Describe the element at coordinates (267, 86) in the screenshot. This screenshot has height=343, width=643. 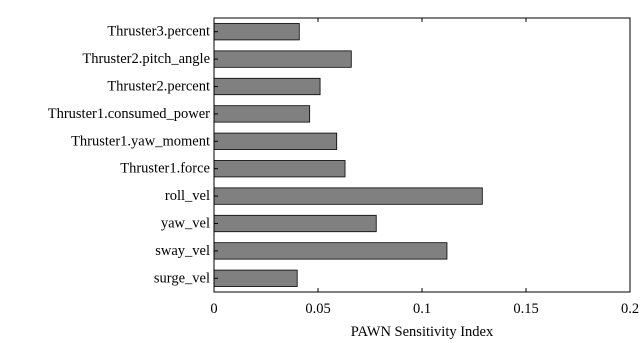
I see `bar-thruster2-percent` at that location.